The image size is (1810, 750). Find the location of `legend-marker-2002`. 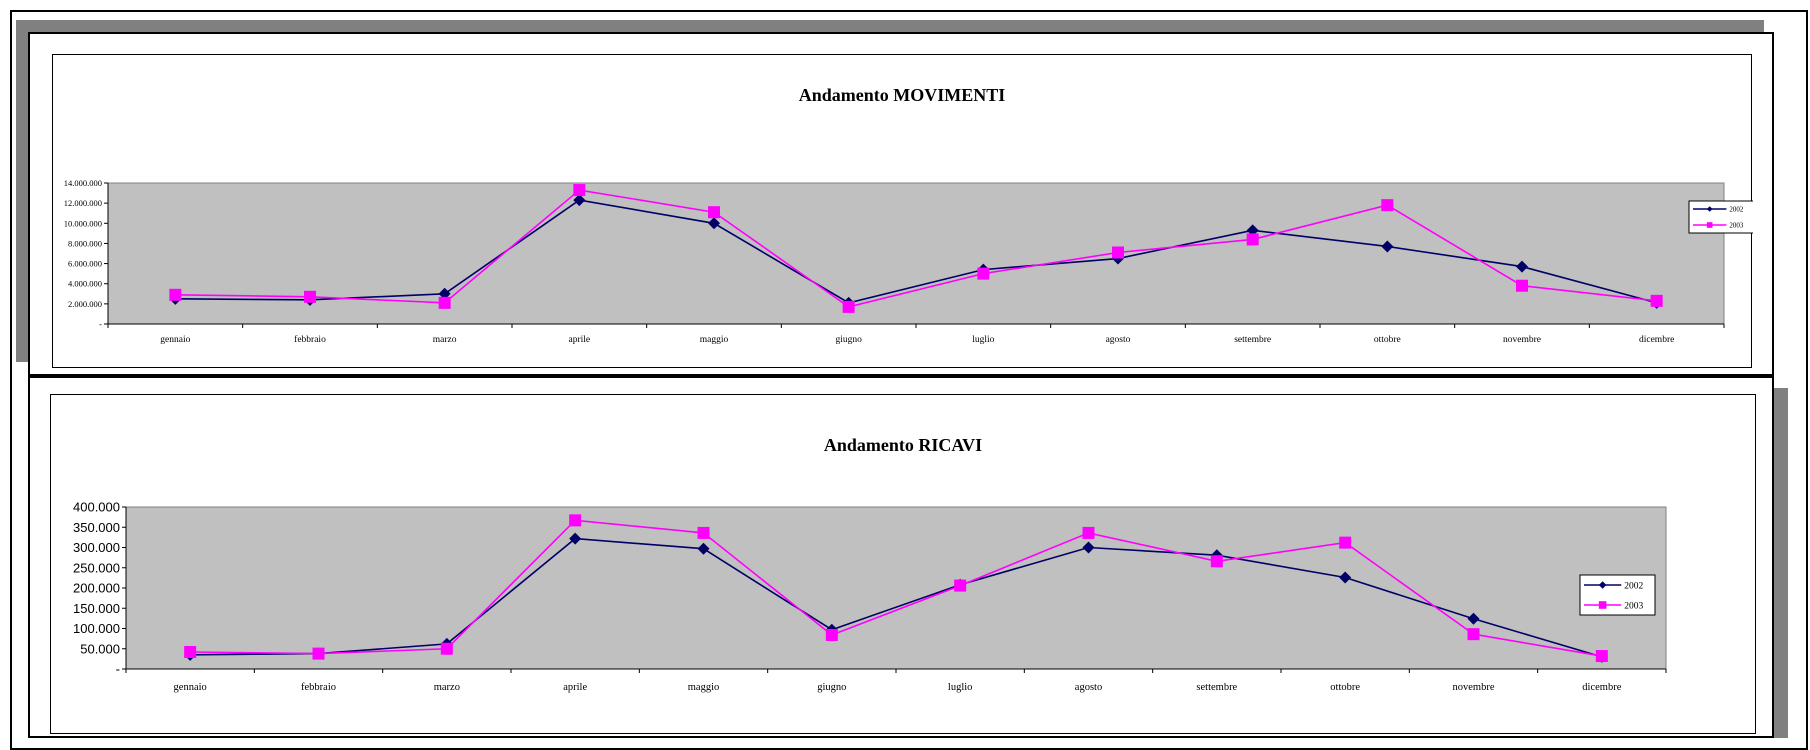

legend-marker-2002 is located at coordinates (1709, 209).